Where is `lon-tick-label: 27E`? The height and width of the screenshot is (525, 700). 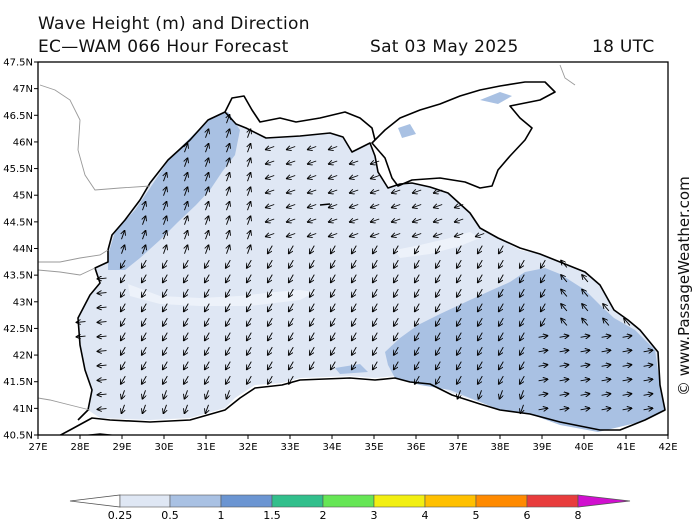
lon-tick-label: 27E is located at coordinates (37, 447).